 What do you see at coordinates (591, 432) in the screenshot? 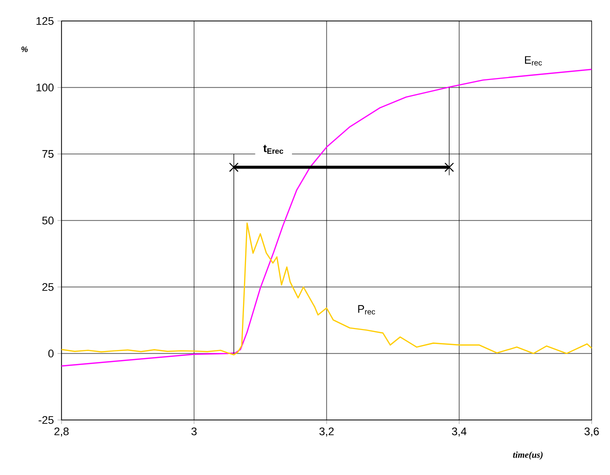
I see `x-tick-label: 3,6` at bounding box center [591, 432].